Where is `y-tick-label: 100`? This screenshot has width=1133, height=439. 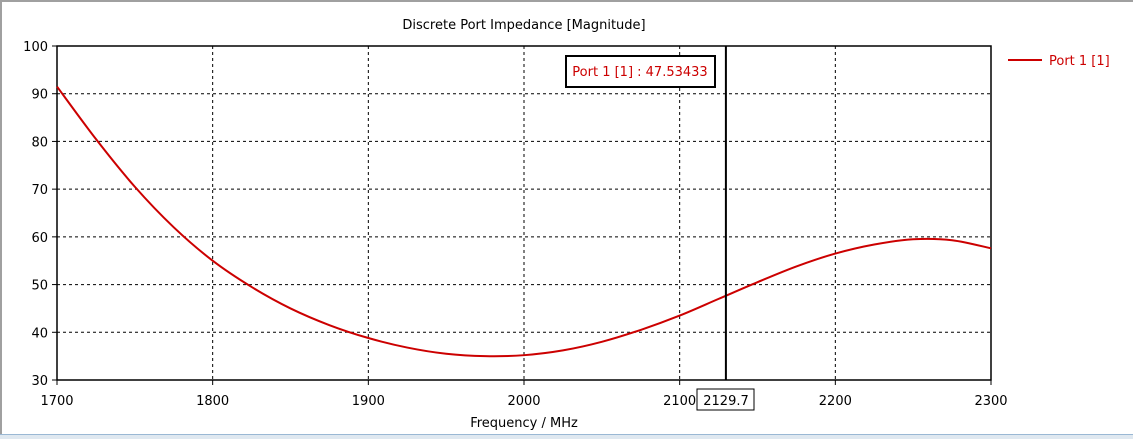
y-tick-label: 100 is located at coordinates (35, 47).